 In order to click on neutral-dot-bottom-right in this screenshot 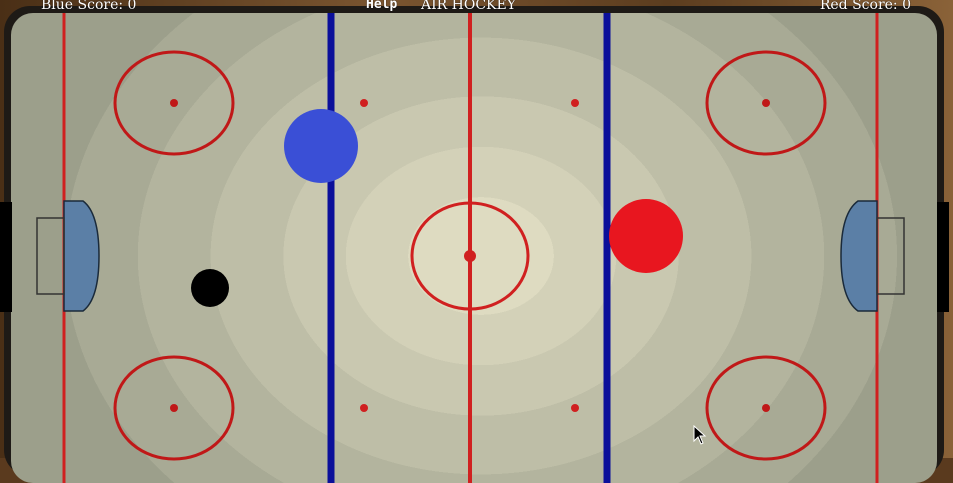, I will do `click(575, 408)`.